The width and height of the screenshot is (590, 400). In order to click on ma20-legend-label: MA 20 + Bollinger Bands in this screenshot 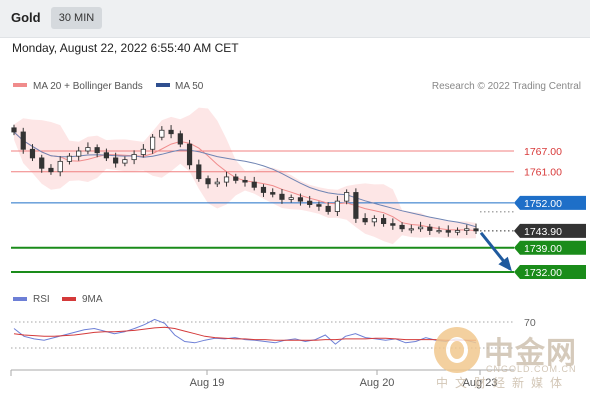, I will do `click(88, 86)`.